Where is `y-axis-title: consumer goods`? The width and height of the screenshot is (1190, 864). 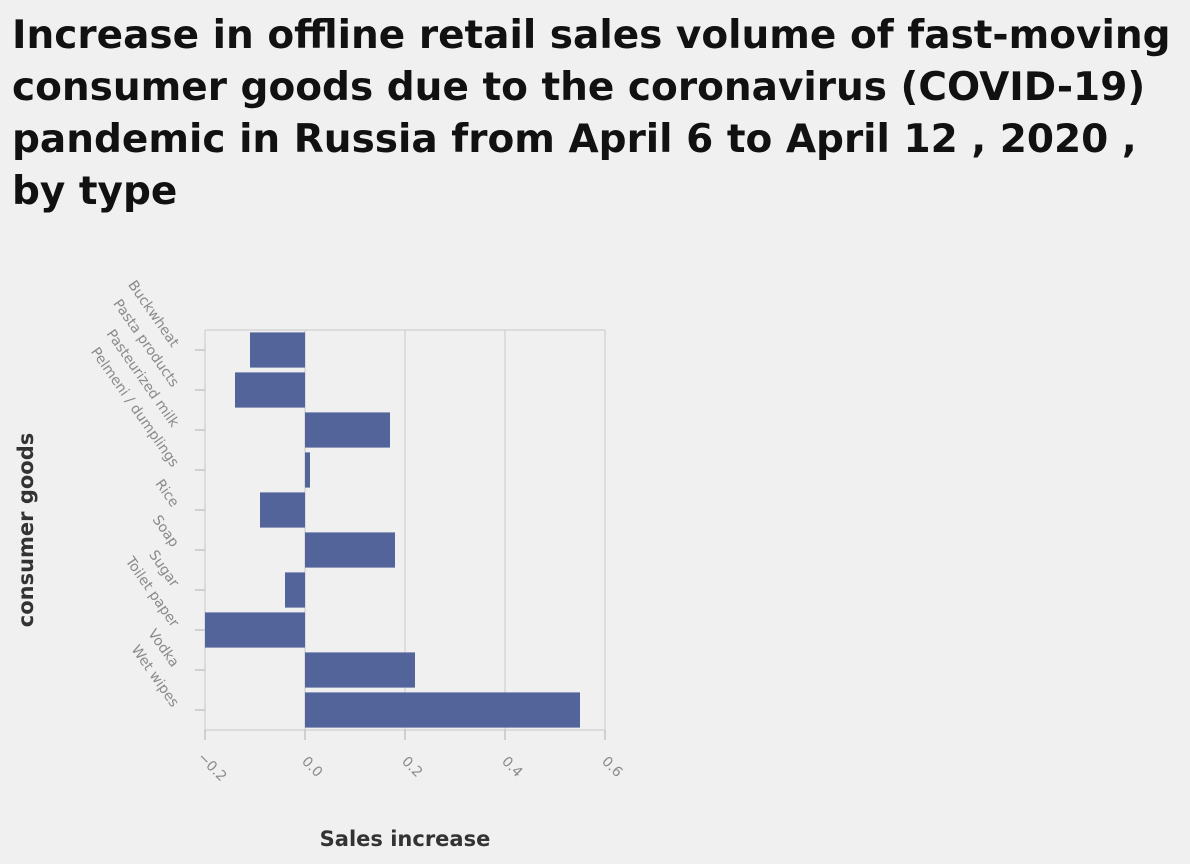
y-axis-title: consumer goods is located at coordinates (26, 530).